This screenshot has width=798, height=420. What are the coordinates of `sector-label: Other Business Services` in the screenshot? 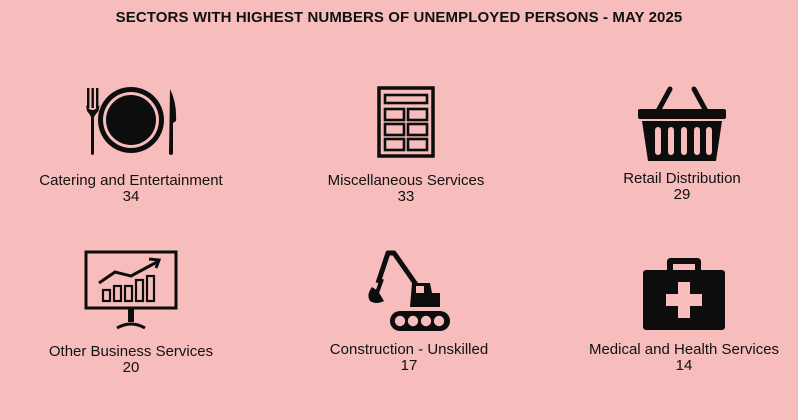 It's located at (131, 351).